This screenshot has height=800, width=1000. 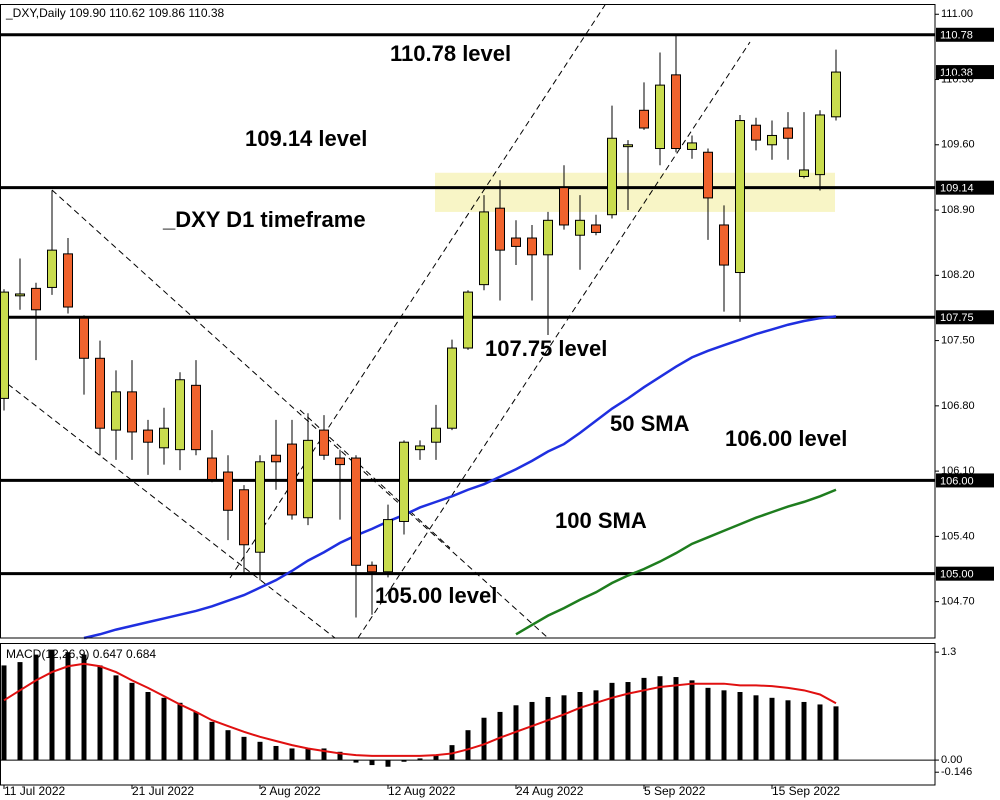 I want to click on x-tick-label: 12 Aug 2022, so click(x=422, y=791).